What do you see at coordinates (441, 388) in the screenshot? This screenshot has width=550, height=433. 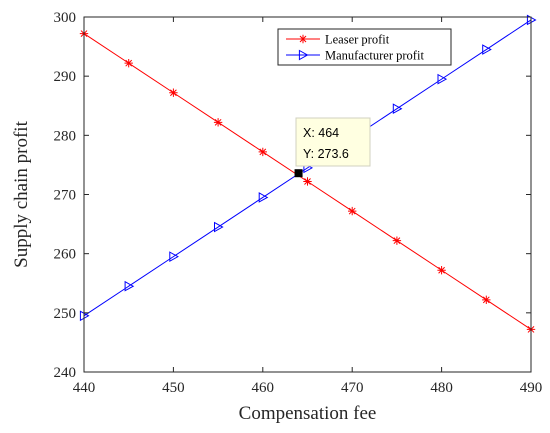 I see `x-tick-label: 480` at bounding box center [441, 388].